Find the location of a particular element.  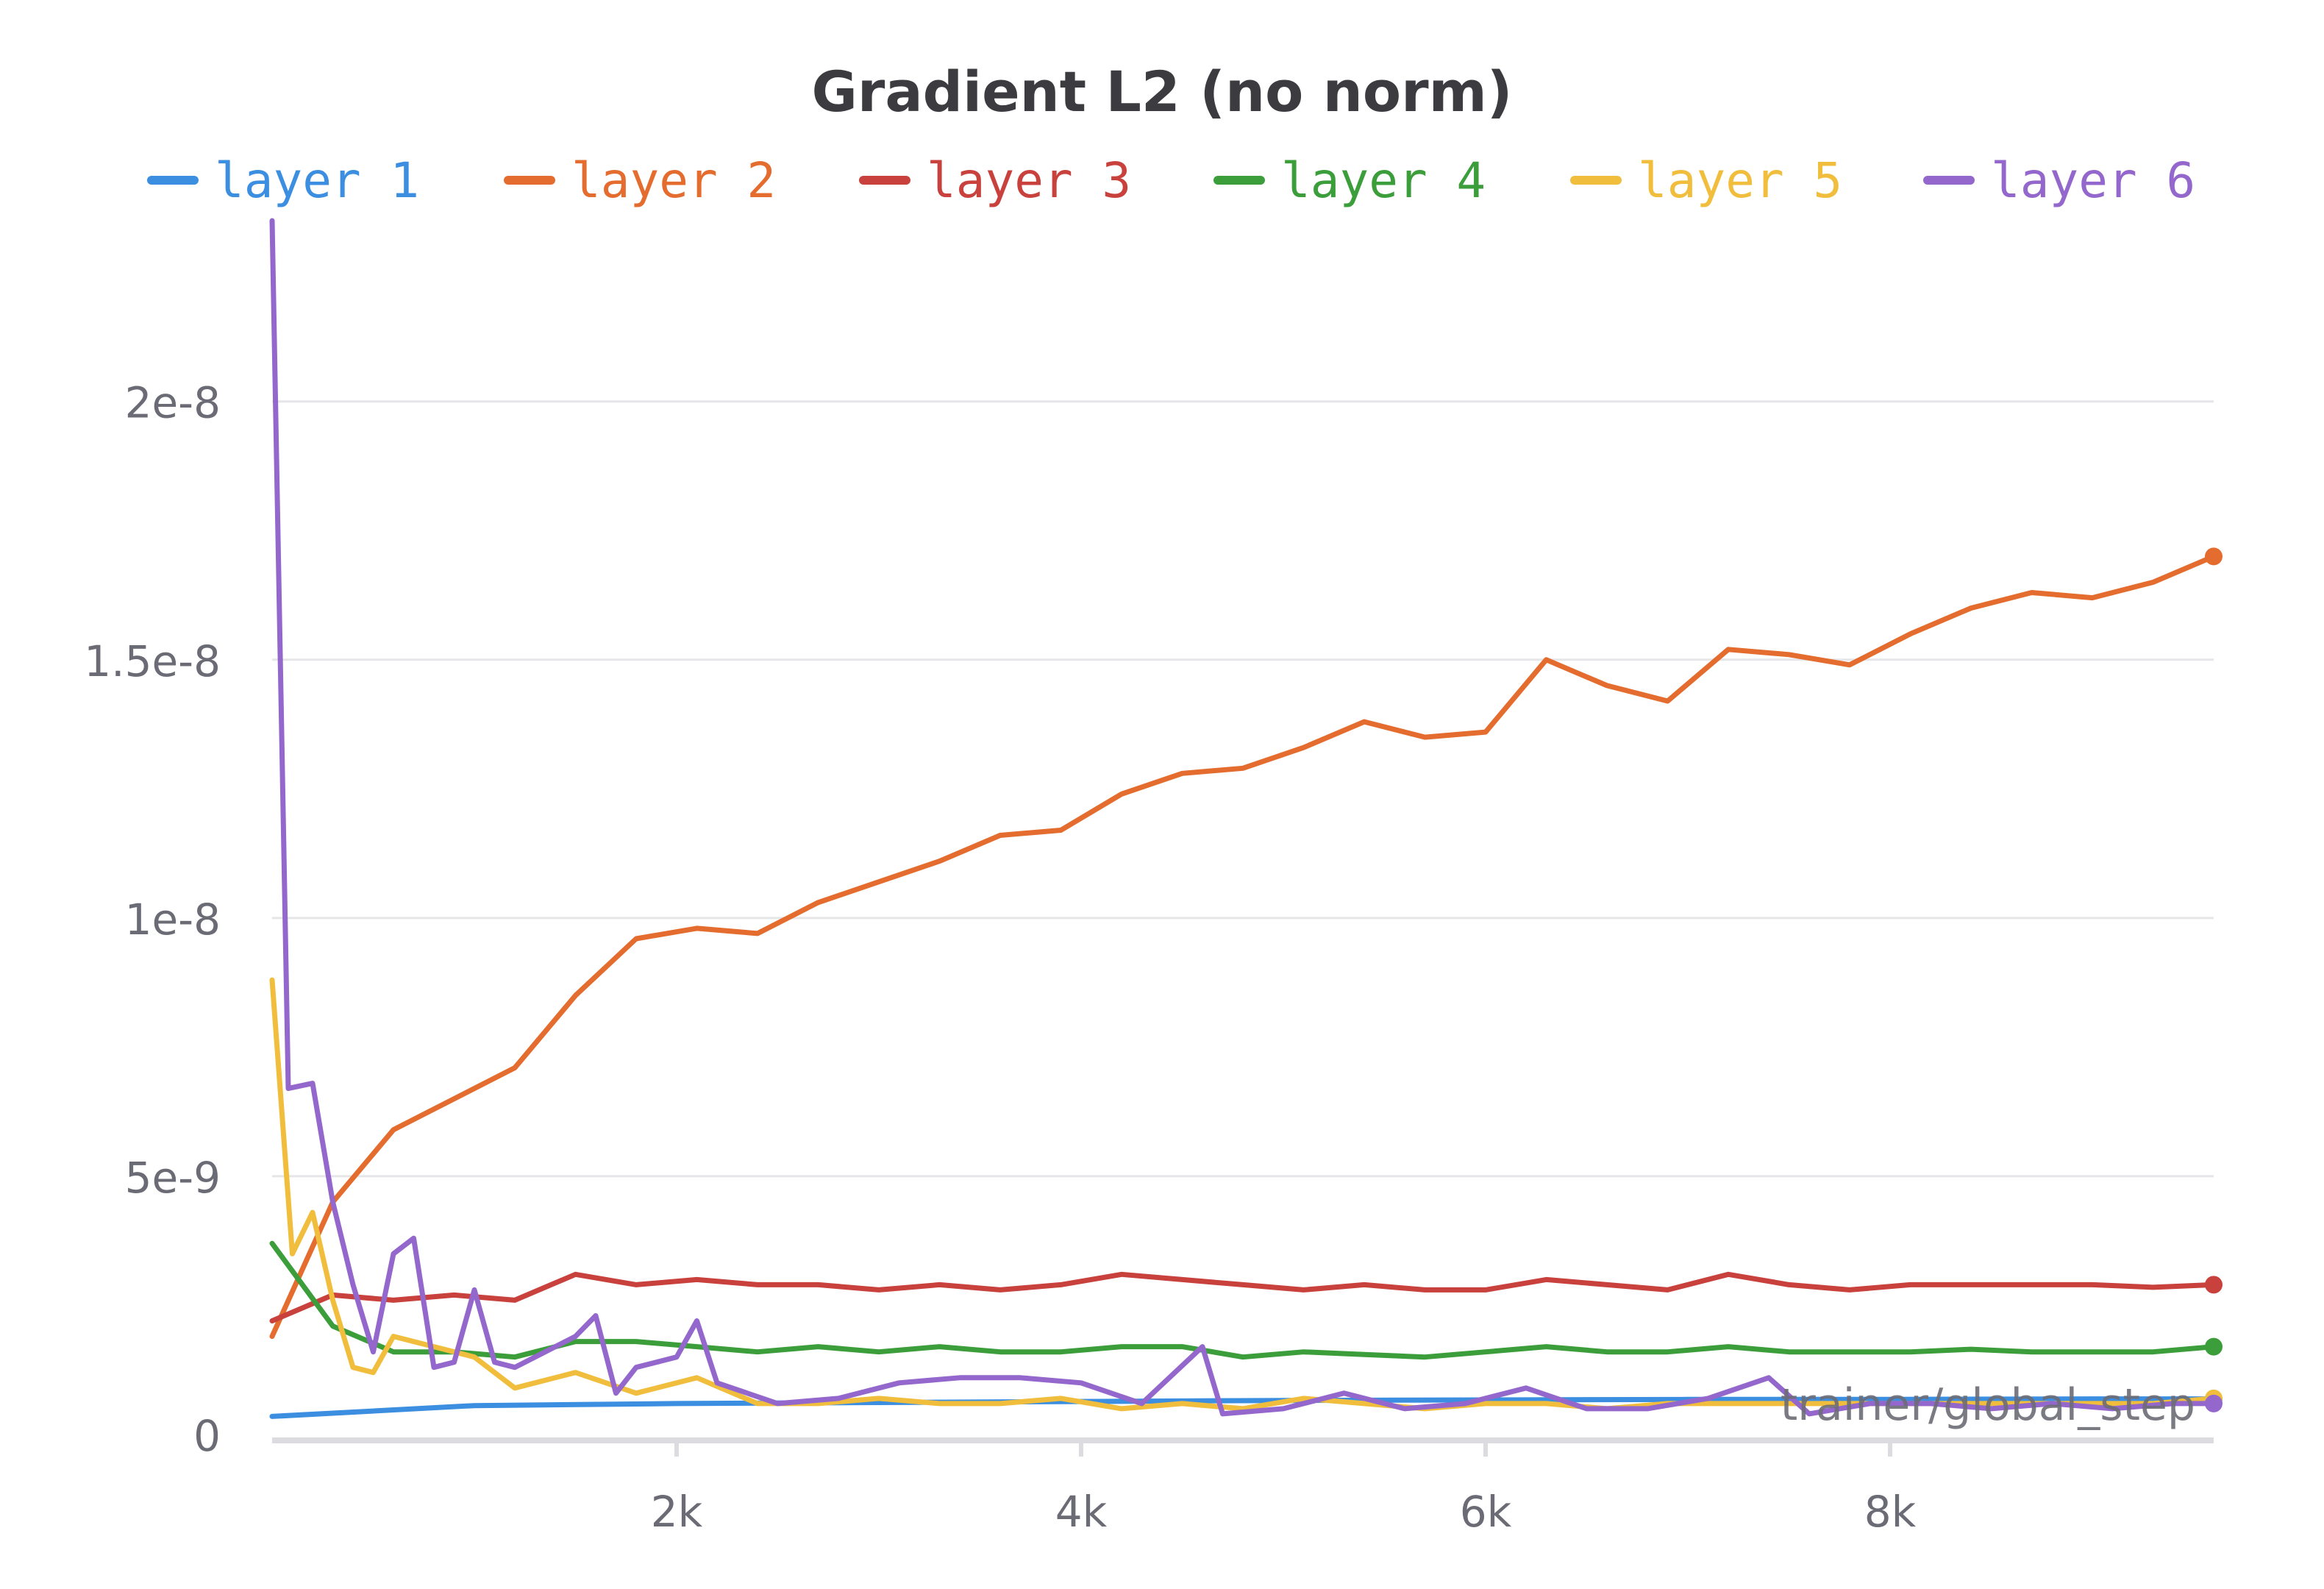

y-tick-label: 5e-9 is located at coordinates (173, 1178).